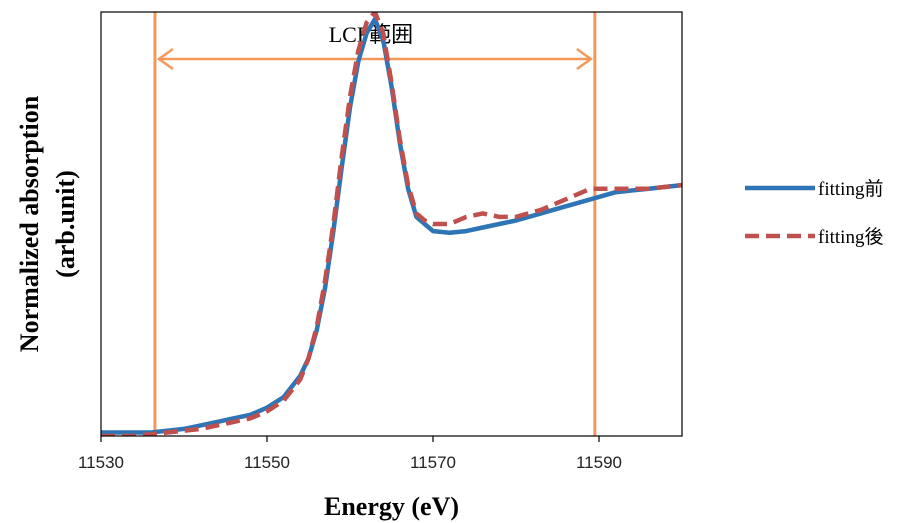 The image size is (918, 523). I want to click on x-tick-label: 11590, so click(599, 462).